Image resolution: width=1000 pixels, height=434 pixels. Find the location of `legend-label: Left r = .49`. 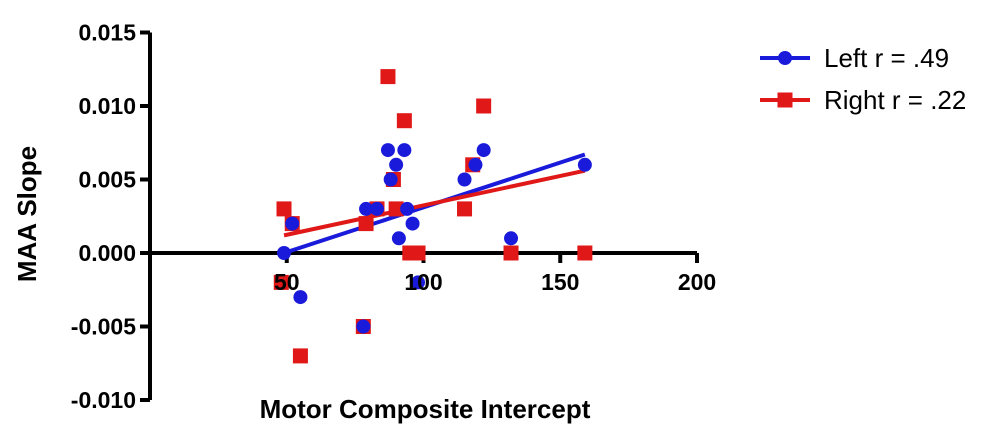

legend-label: Left r = .49 is located at coordinates (886, 58).